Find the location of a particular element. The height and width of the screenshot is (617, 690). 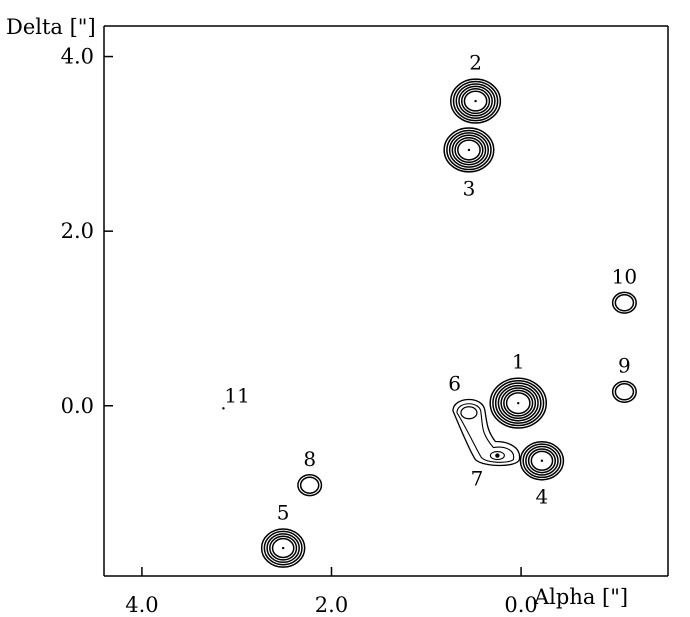

source-pair-envelope is located at coordinates (486, 432).